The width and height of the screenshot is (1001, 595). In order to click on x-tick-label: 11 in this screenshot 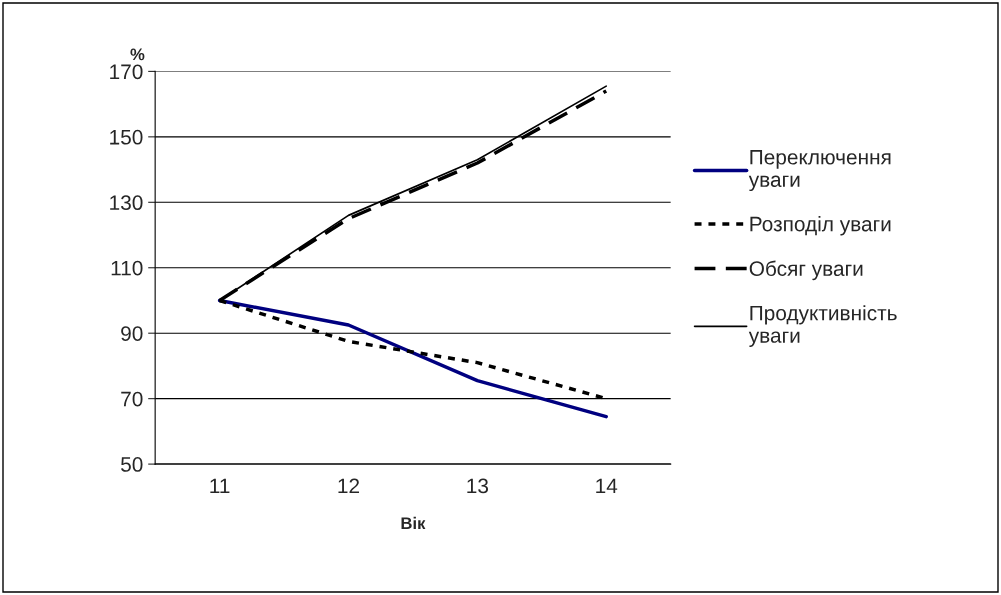, I will do `click(220, 486)`.